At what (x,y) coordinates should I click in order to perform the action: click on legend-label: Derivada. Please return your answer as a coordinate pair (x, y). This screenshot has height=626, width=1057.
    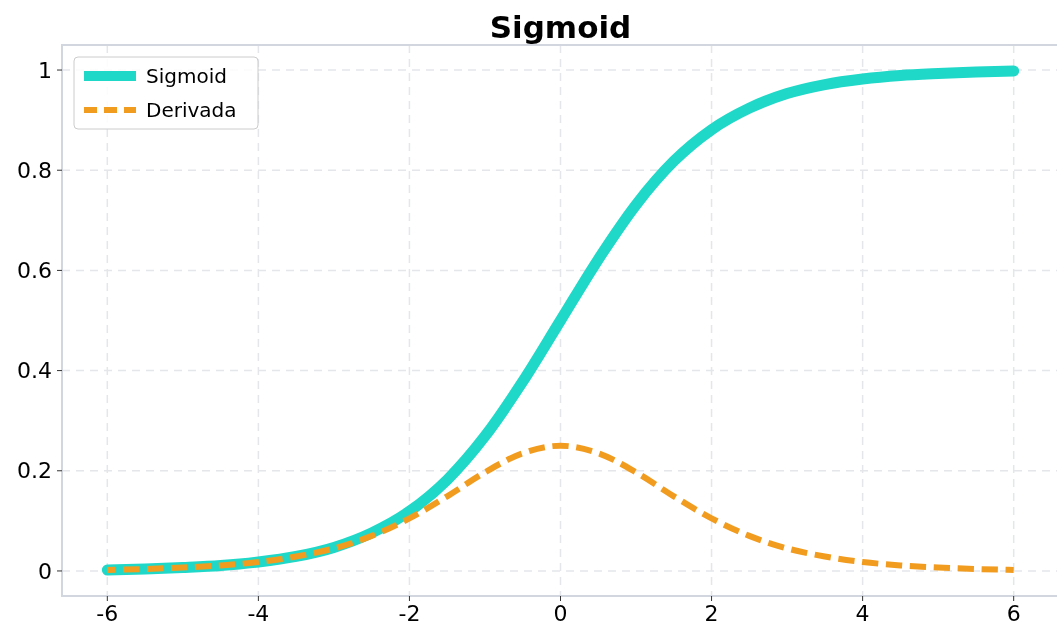
    Looking at the image, I should click on (191, 110).